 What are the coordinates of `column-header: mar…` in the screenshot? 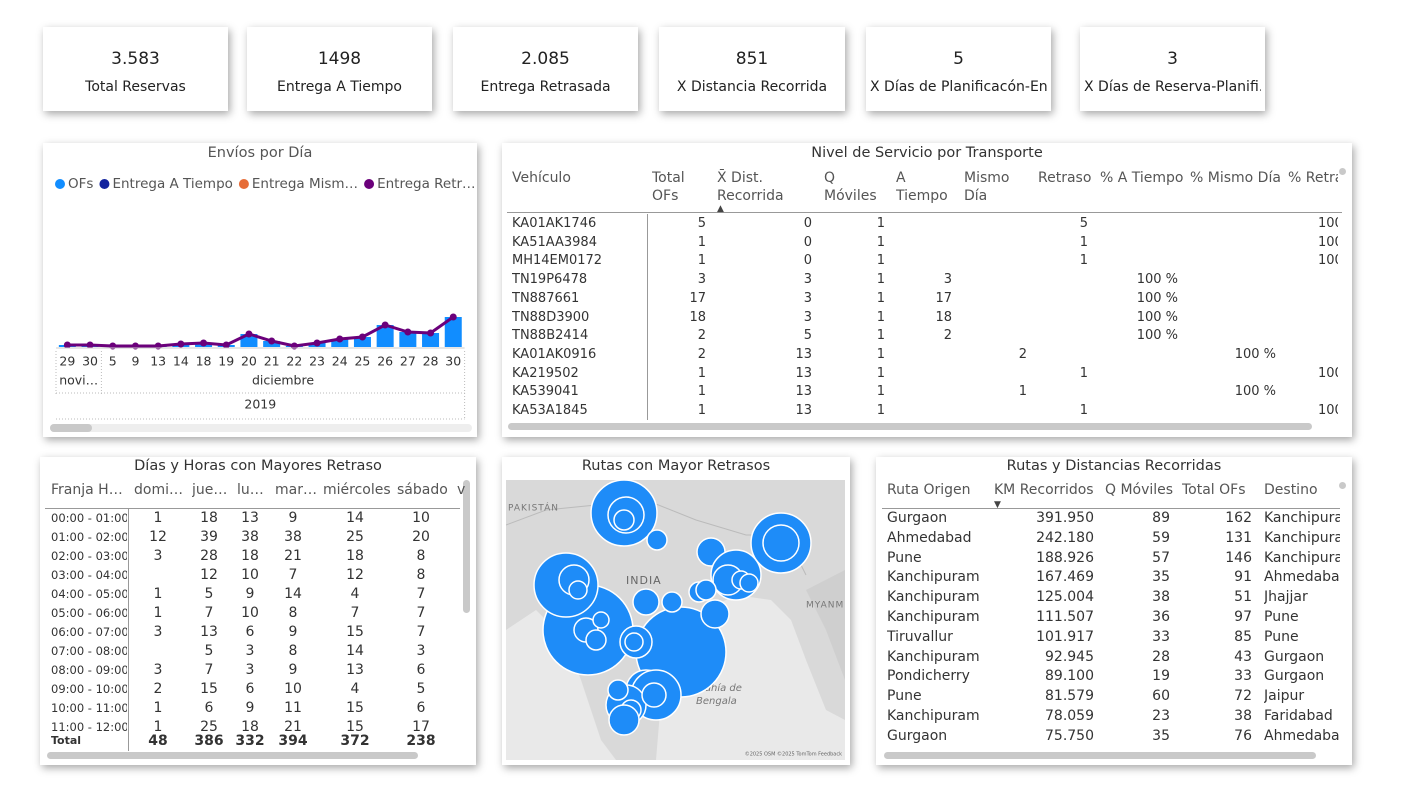 It's located at (296, 490).